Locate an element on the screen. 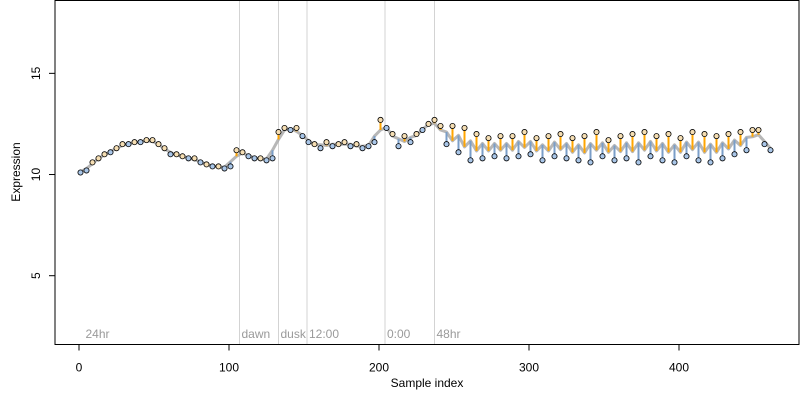  marker-label: dawn is located at coordinates (256, 334).